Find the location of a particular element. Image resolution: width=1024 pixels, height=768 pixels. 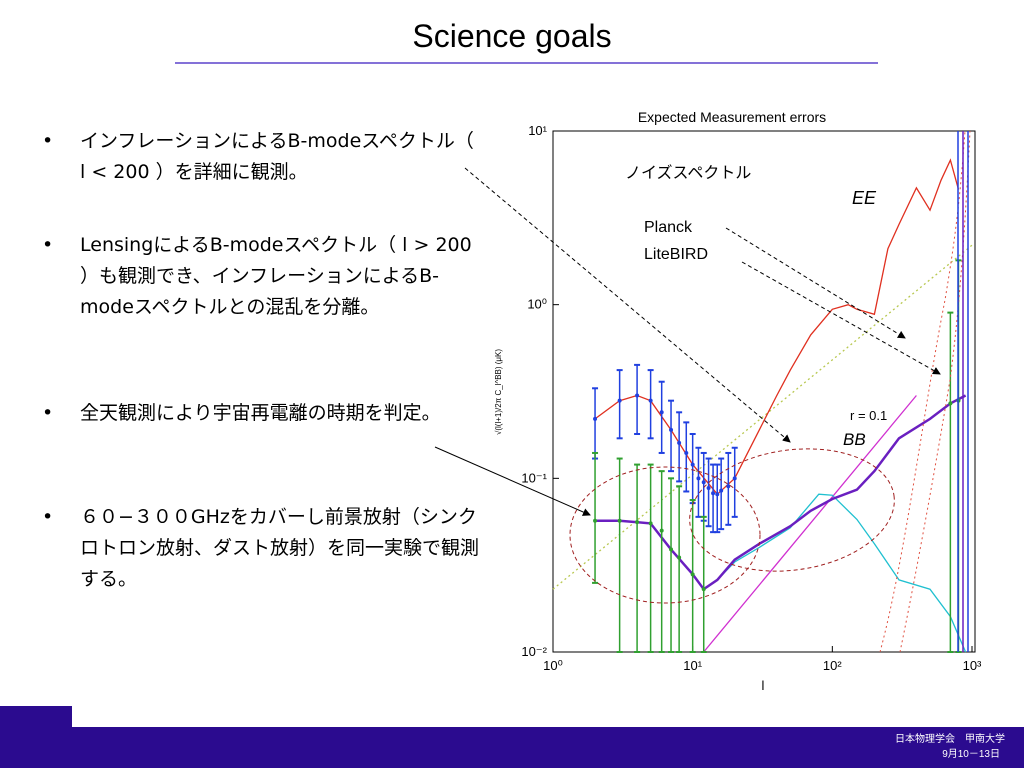

y-tick-label: 10⁻¹ is located at coordinates (534, 477).